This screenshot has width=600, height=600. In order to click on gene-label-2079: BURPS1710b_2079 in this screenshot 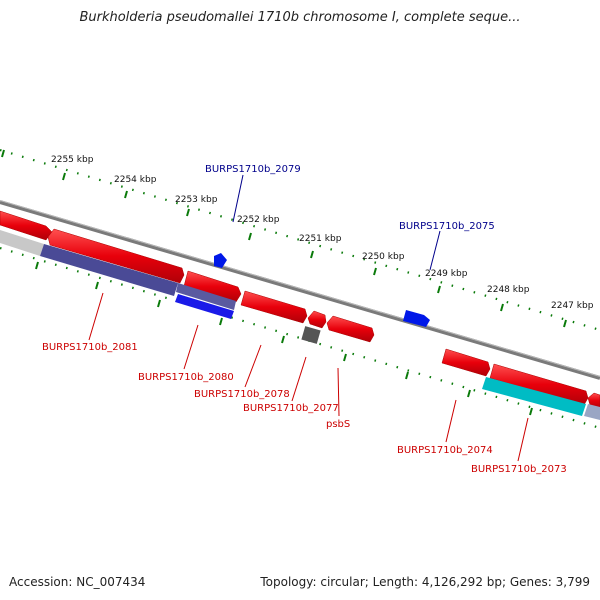, I will do `click(253, 169)`.